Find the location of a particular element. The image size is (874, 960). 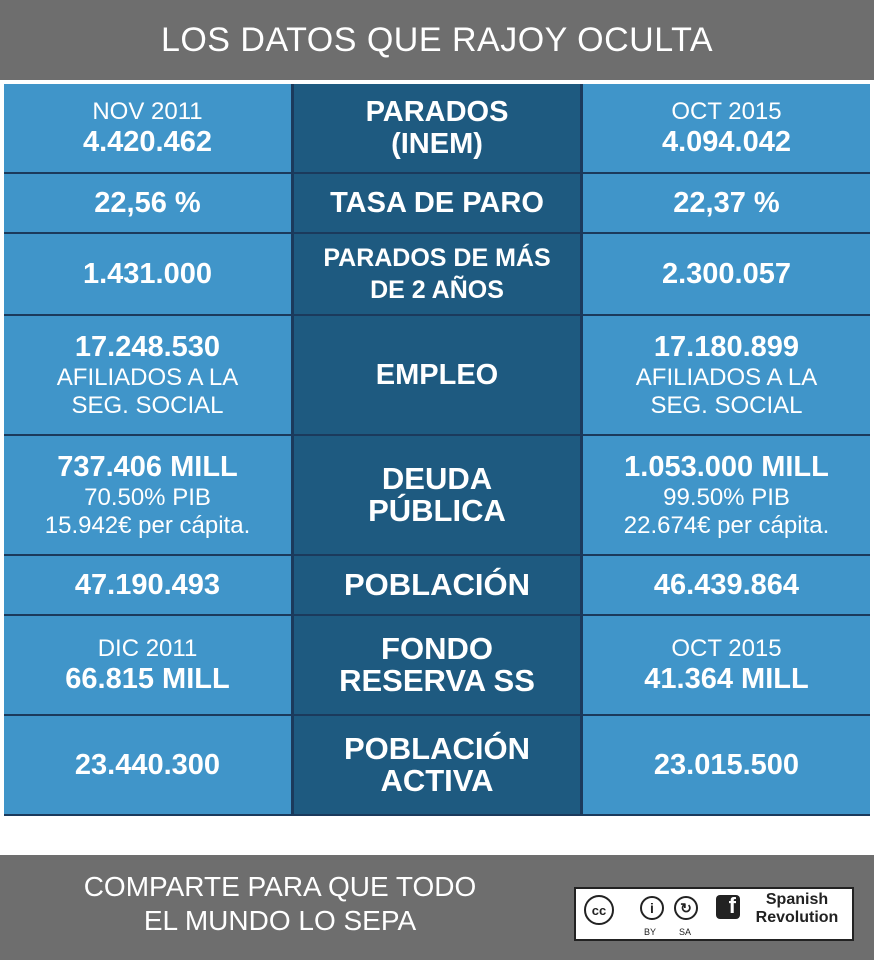

facebook-icon-glyph: f is located at coordinates (732, 905).